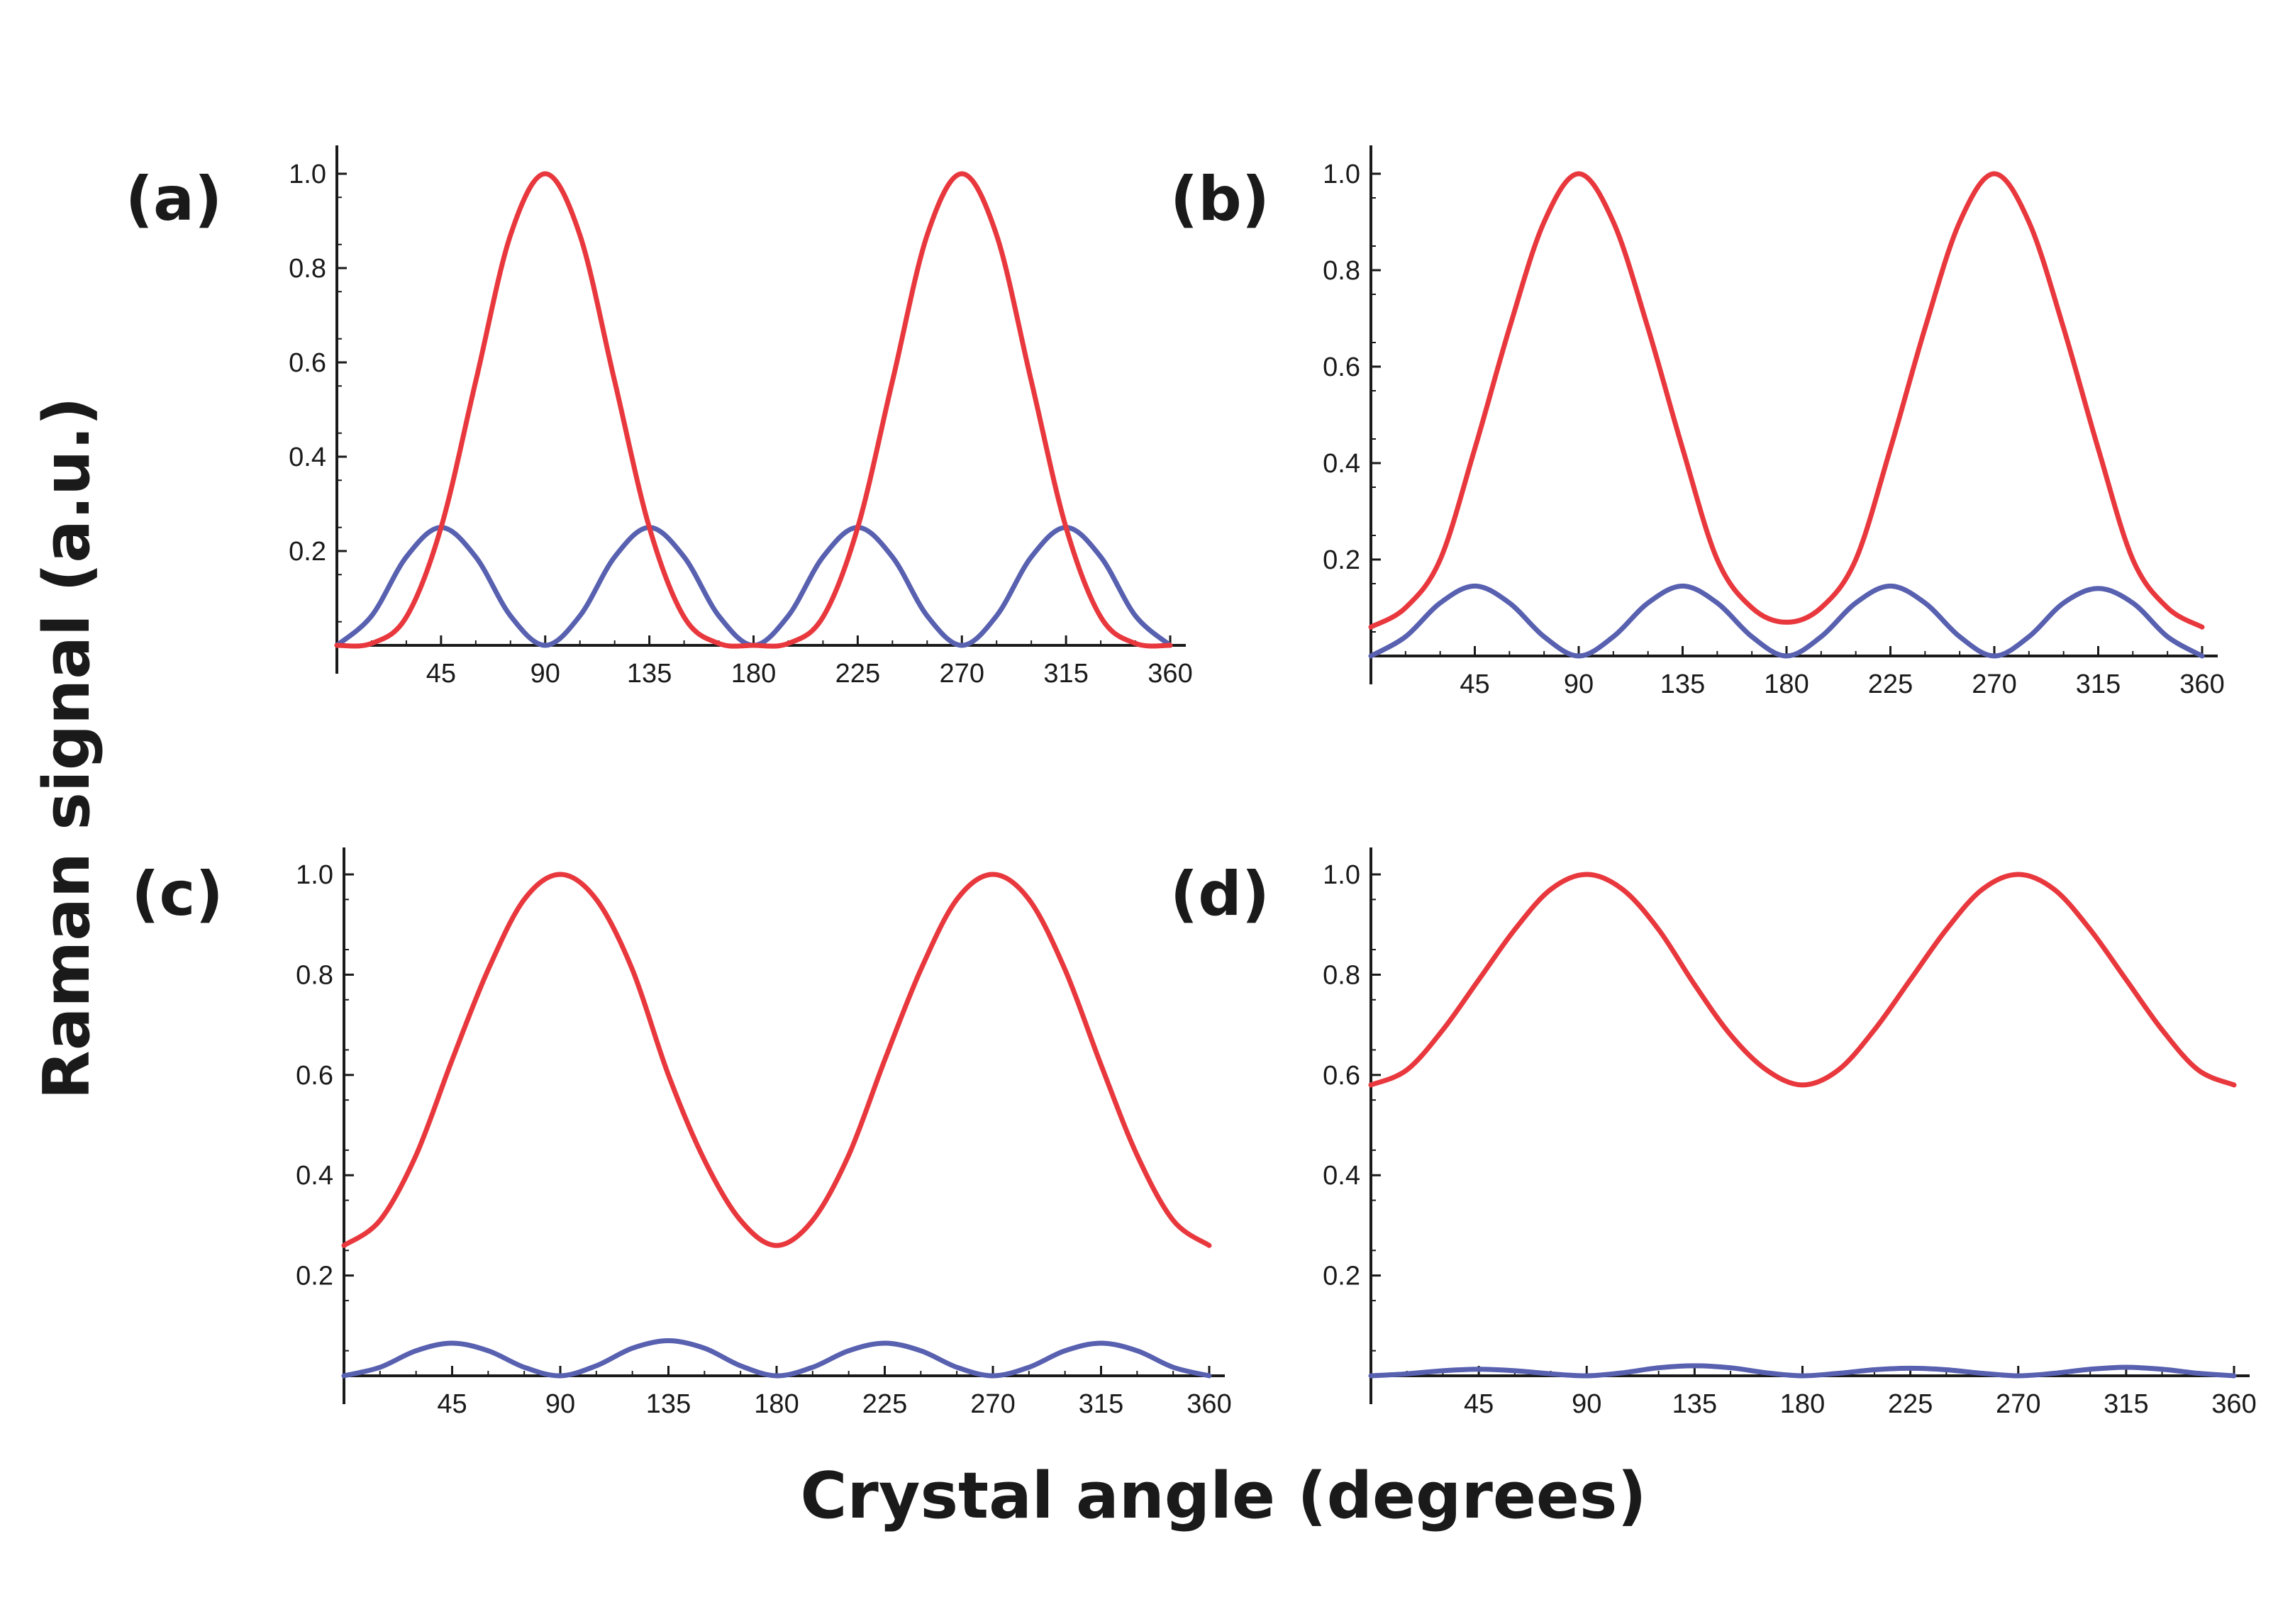 This screenshot has width=2278, height=1624. Describe the element at coordinates (1219, 894) in the screenshot. I see `panel-label: (d)` at that location.